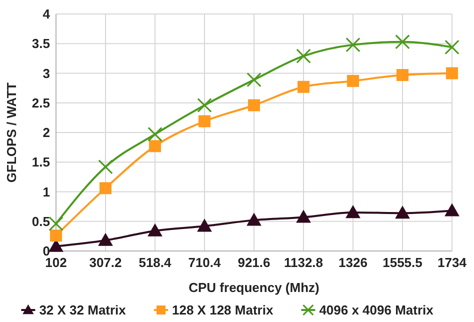 The width and height of the screenshot is (474, 322). Describe the element at coordinates (205, 262) in the screenshot. I see `x-tick-label: 710.4` at that location.